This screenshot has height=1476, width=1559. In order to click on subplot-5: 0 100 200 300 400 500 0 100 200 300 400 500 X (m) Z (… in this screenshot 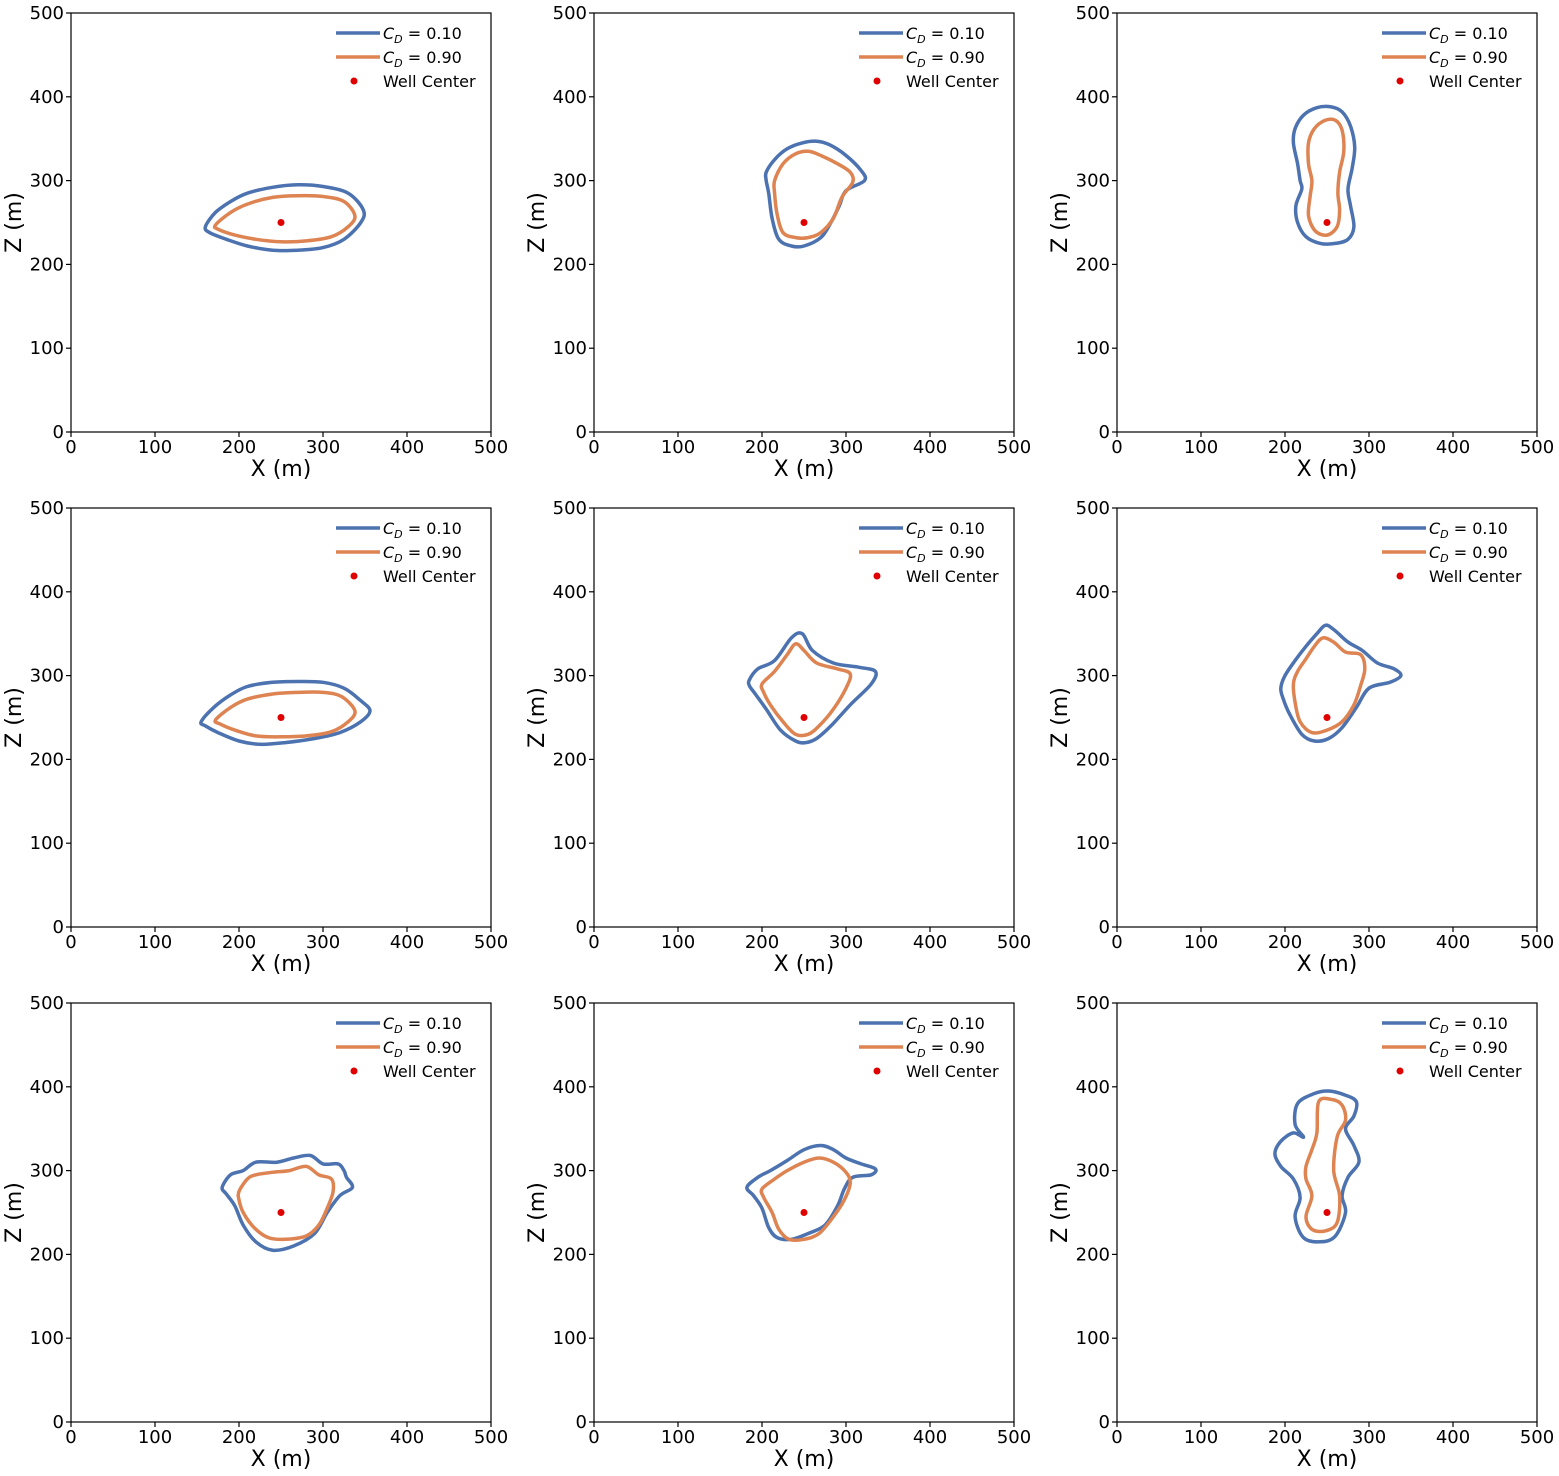, I will do `click(778, 737)`.